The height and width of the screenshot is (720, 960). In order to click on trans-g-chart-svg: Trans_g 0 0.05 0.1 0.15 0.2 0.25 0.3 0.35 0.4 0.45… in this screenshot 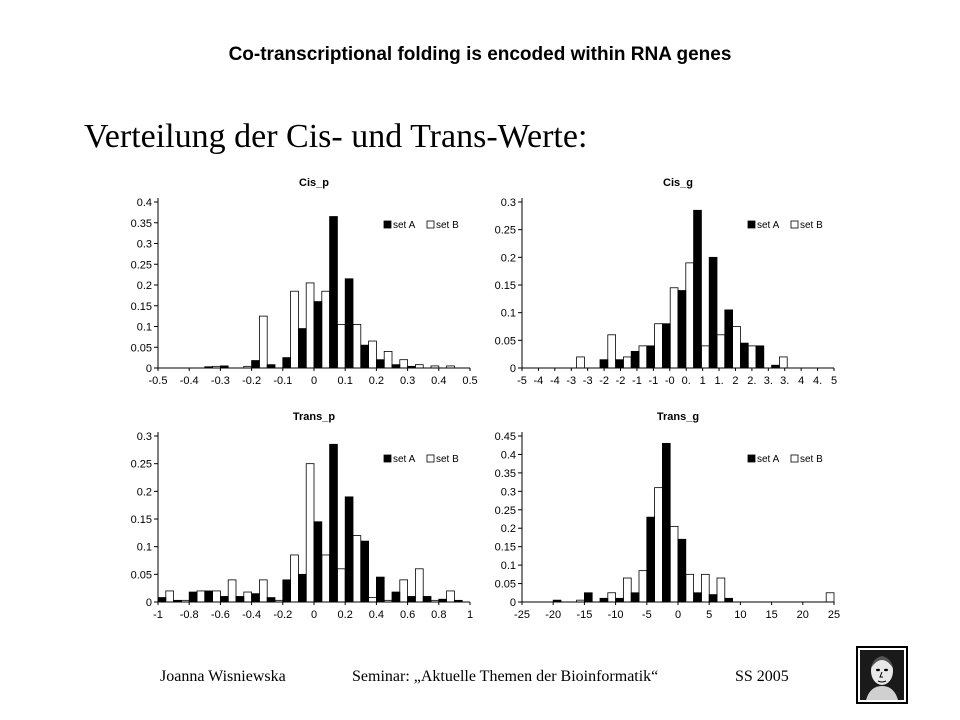, I will do `click(668, 516)`.